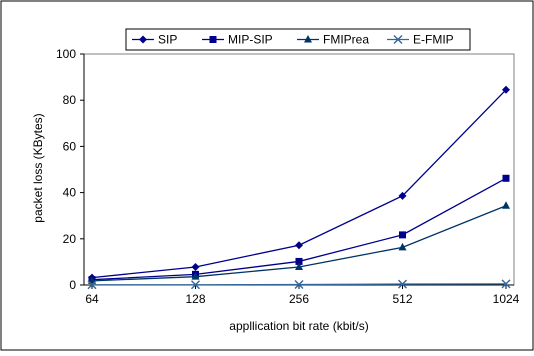 Image resolution: width=534 pixels, height=356 pixels. I want to click on series-e-fmip, so click(299, 284).